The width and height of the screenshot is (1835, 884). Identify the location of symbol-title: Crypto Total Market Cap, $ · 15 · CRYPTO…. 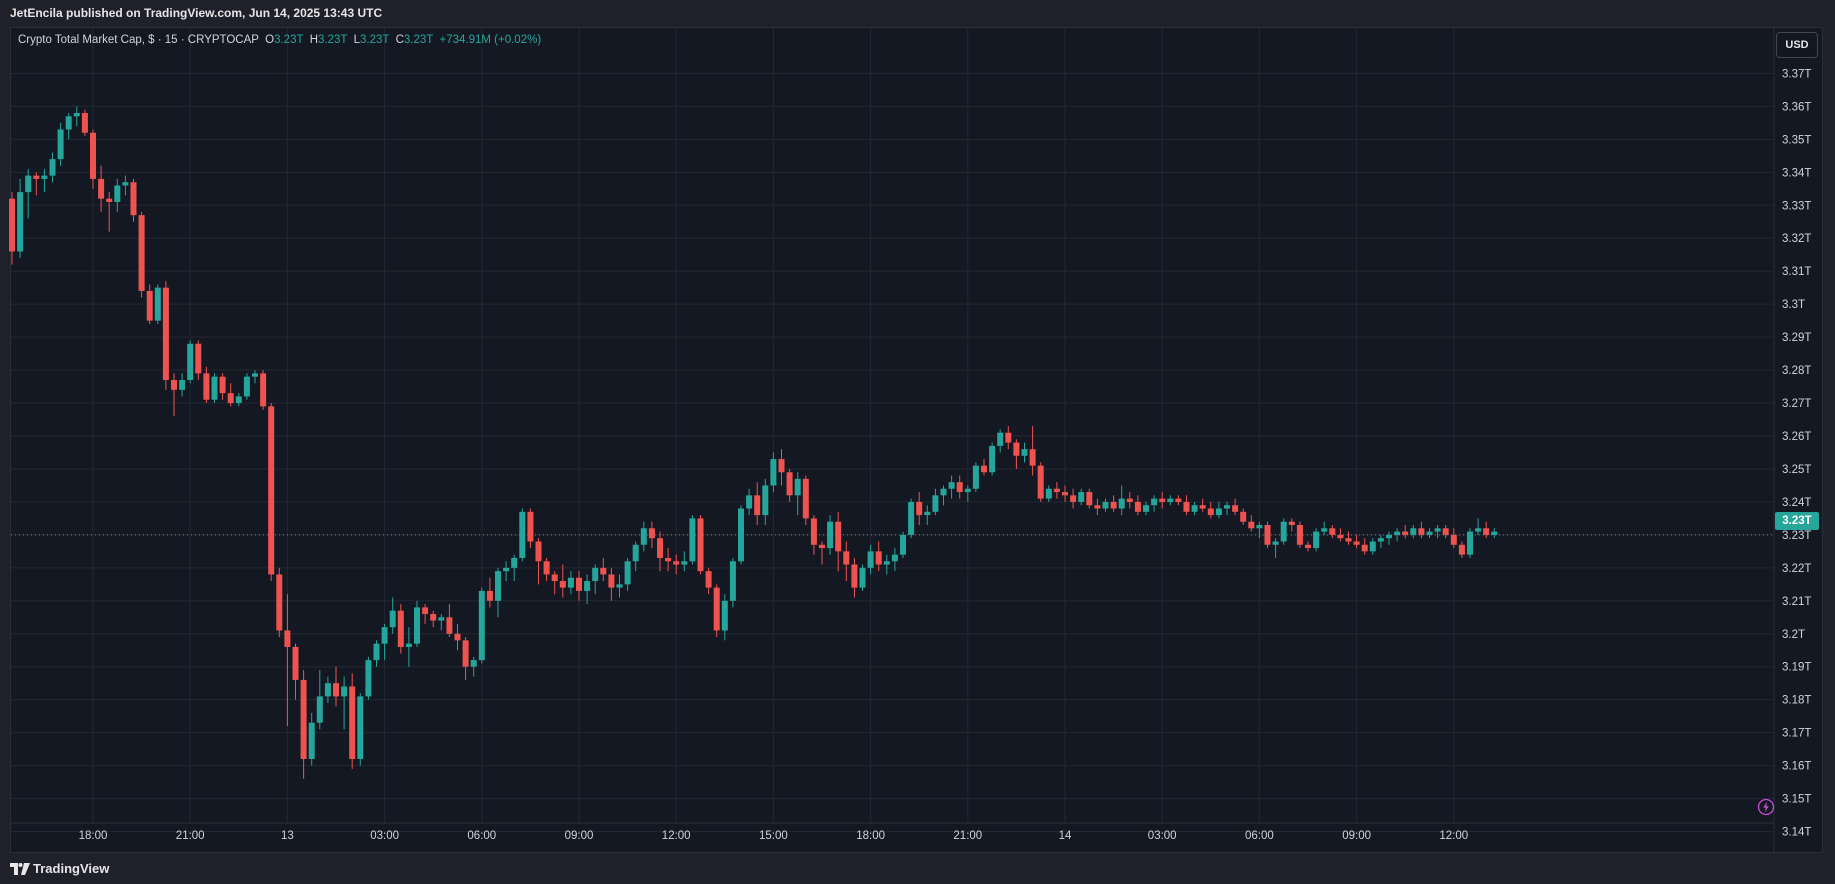
(138, 40).